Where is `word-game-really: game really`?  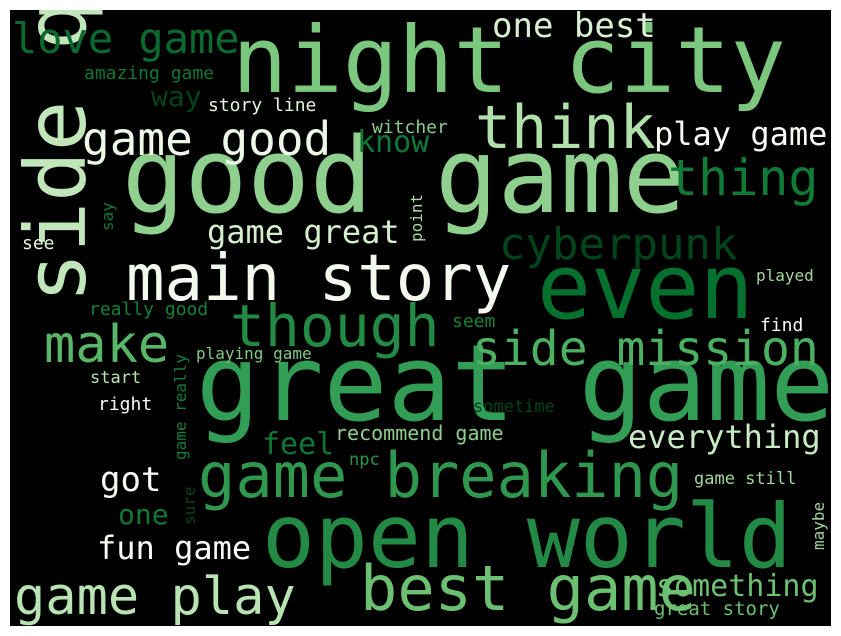 word-game-really: game really is located at coordinates (180, 407).